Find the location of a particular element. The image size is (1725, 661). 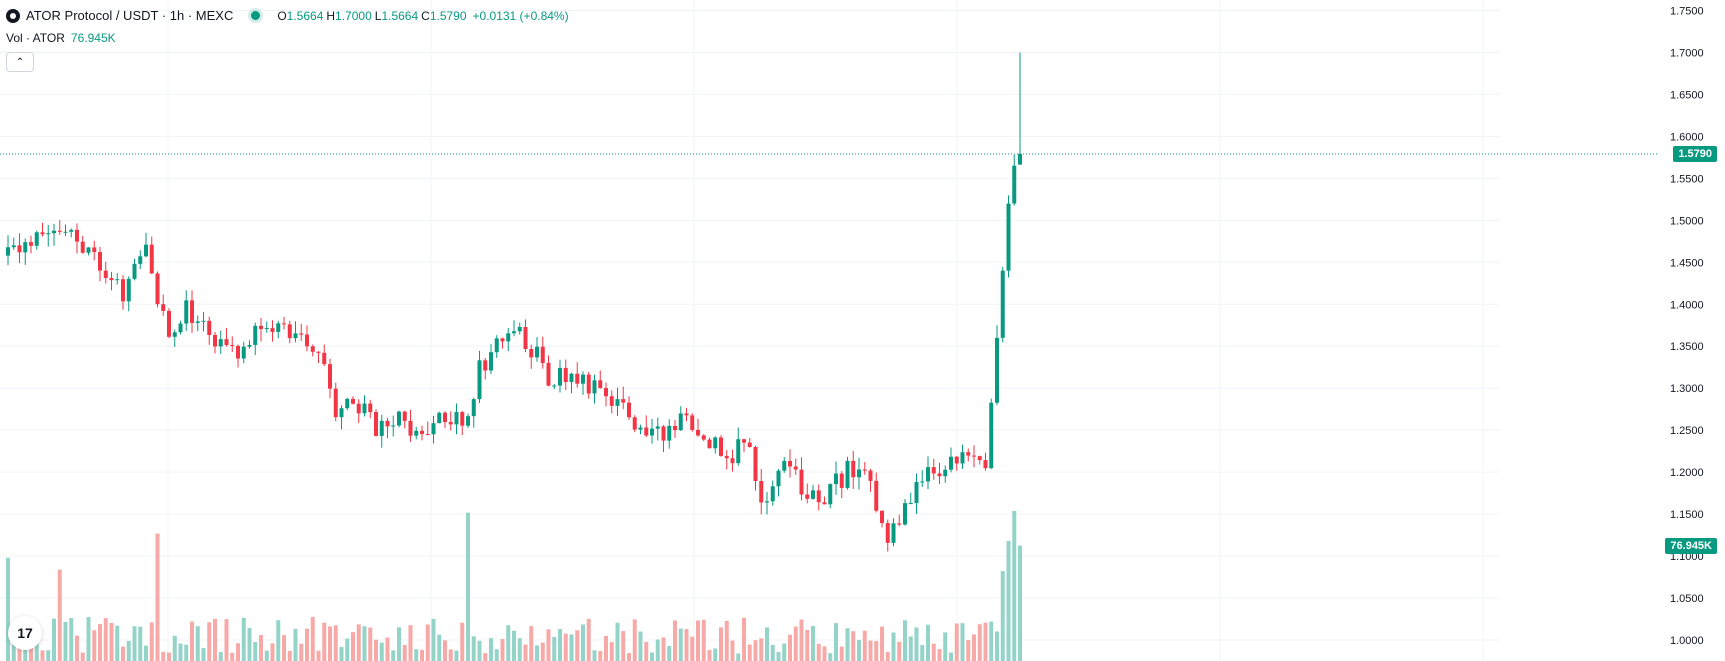

symbol-title: ATOR Protocol / USDT · 1h · MEXC is located at coordinates (130, 15).